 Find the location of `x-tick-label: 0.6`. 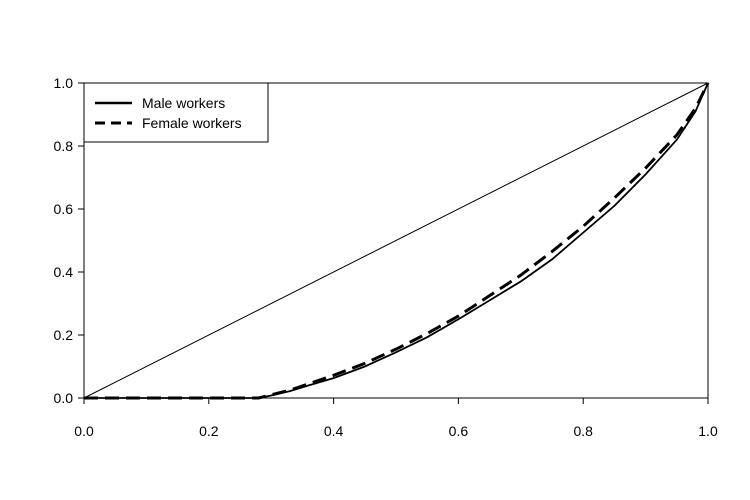

x-tick-label: 0.6 is located at coordinates (459, 431).